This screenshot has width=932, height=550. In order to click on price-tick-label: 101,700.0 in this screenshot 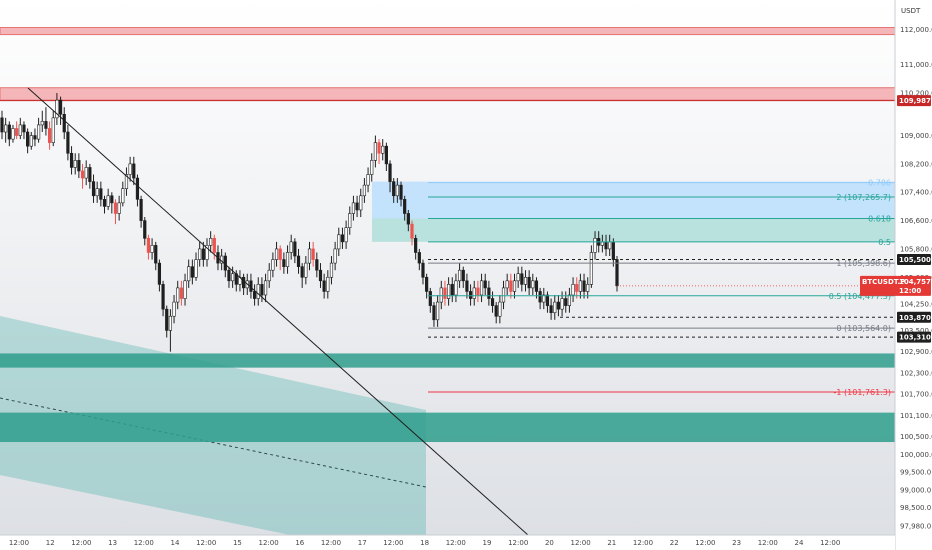, I will do `click(916, 395)`.